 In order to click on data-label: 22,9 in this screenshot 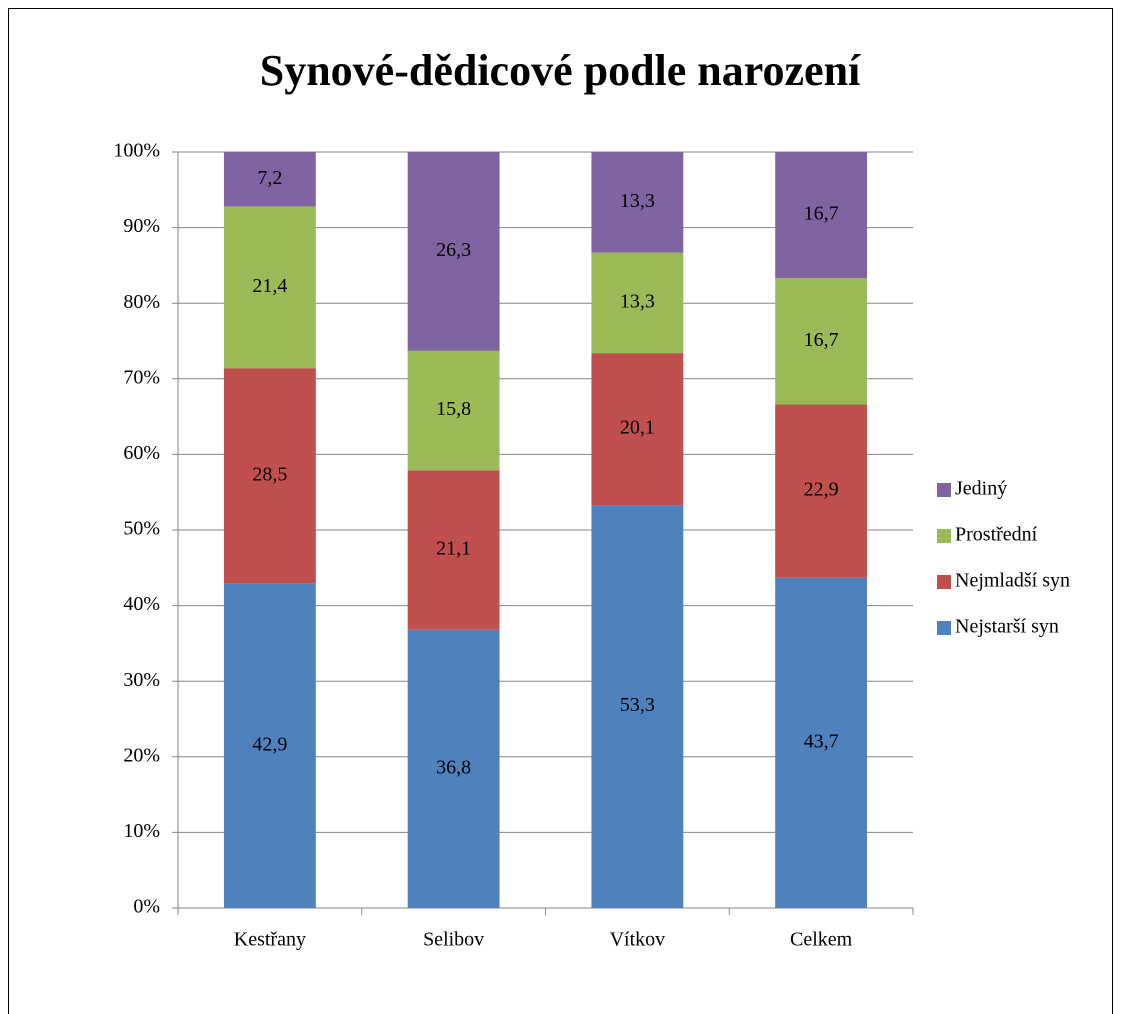, I will do `click(821, 490)`.